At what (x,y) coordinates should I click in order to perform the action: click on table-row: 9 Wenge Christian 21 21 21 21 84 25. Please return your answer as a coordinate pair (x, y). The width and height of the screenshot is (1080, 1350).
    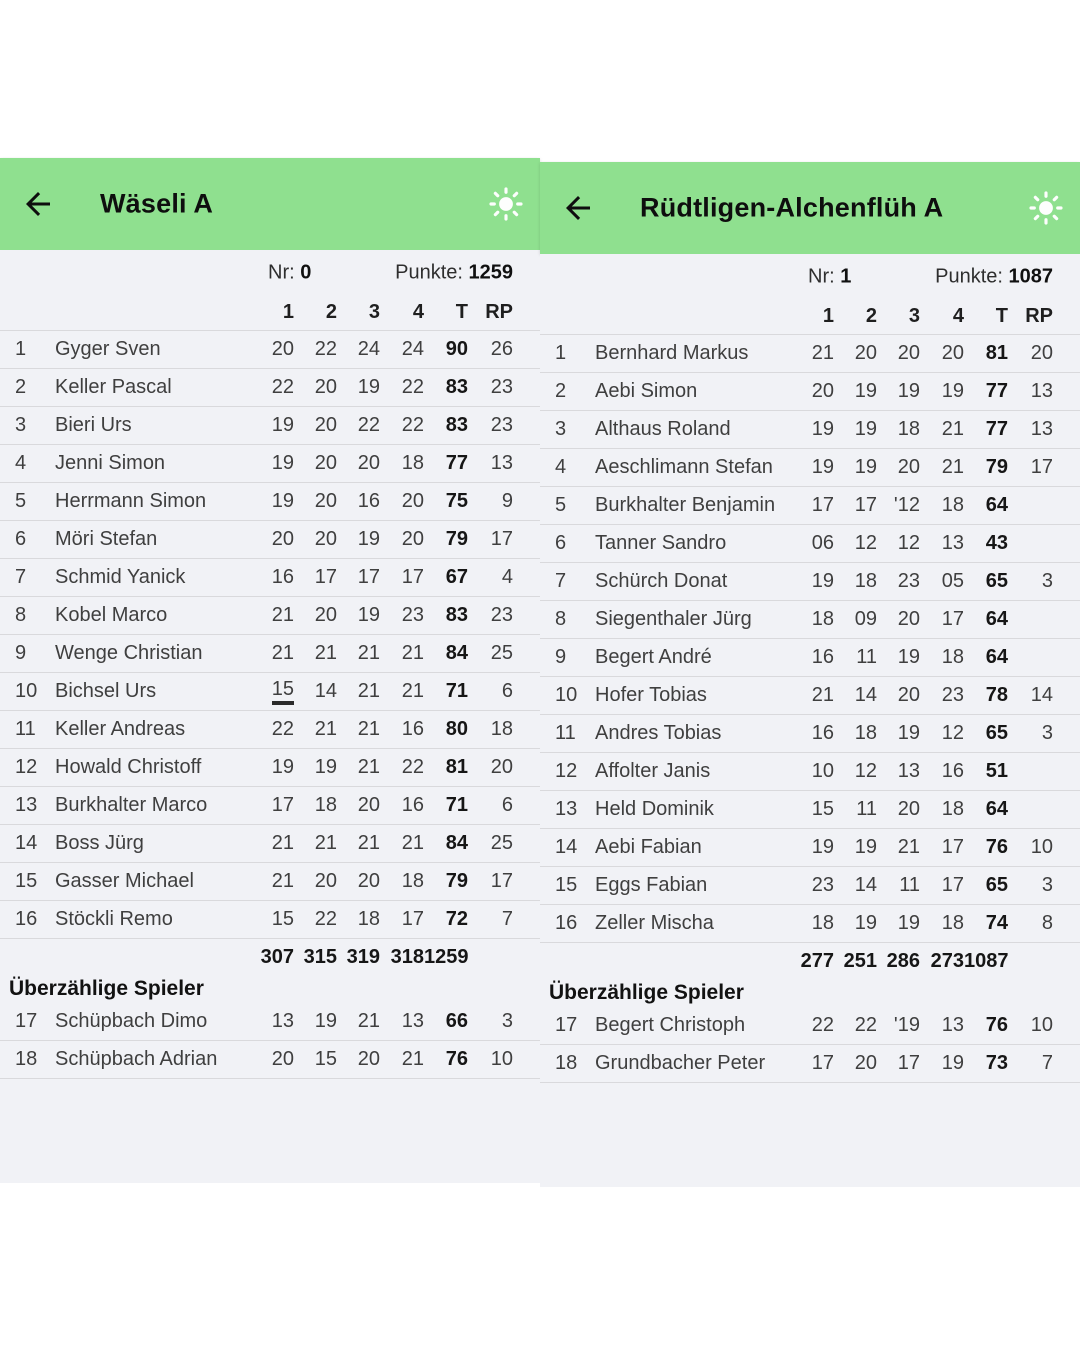
    Looking at the image, I should click on (270, 653).